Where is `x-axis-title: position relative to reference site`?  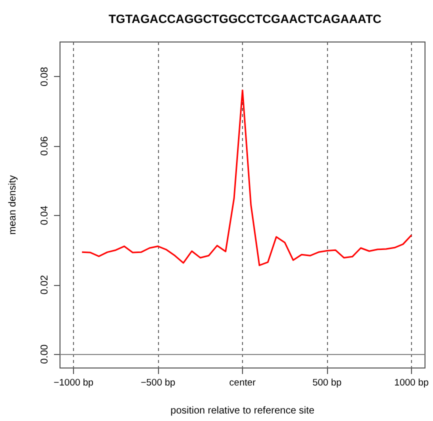 x-axis-title: position relative to reference site is located at coordinates (242, 411).